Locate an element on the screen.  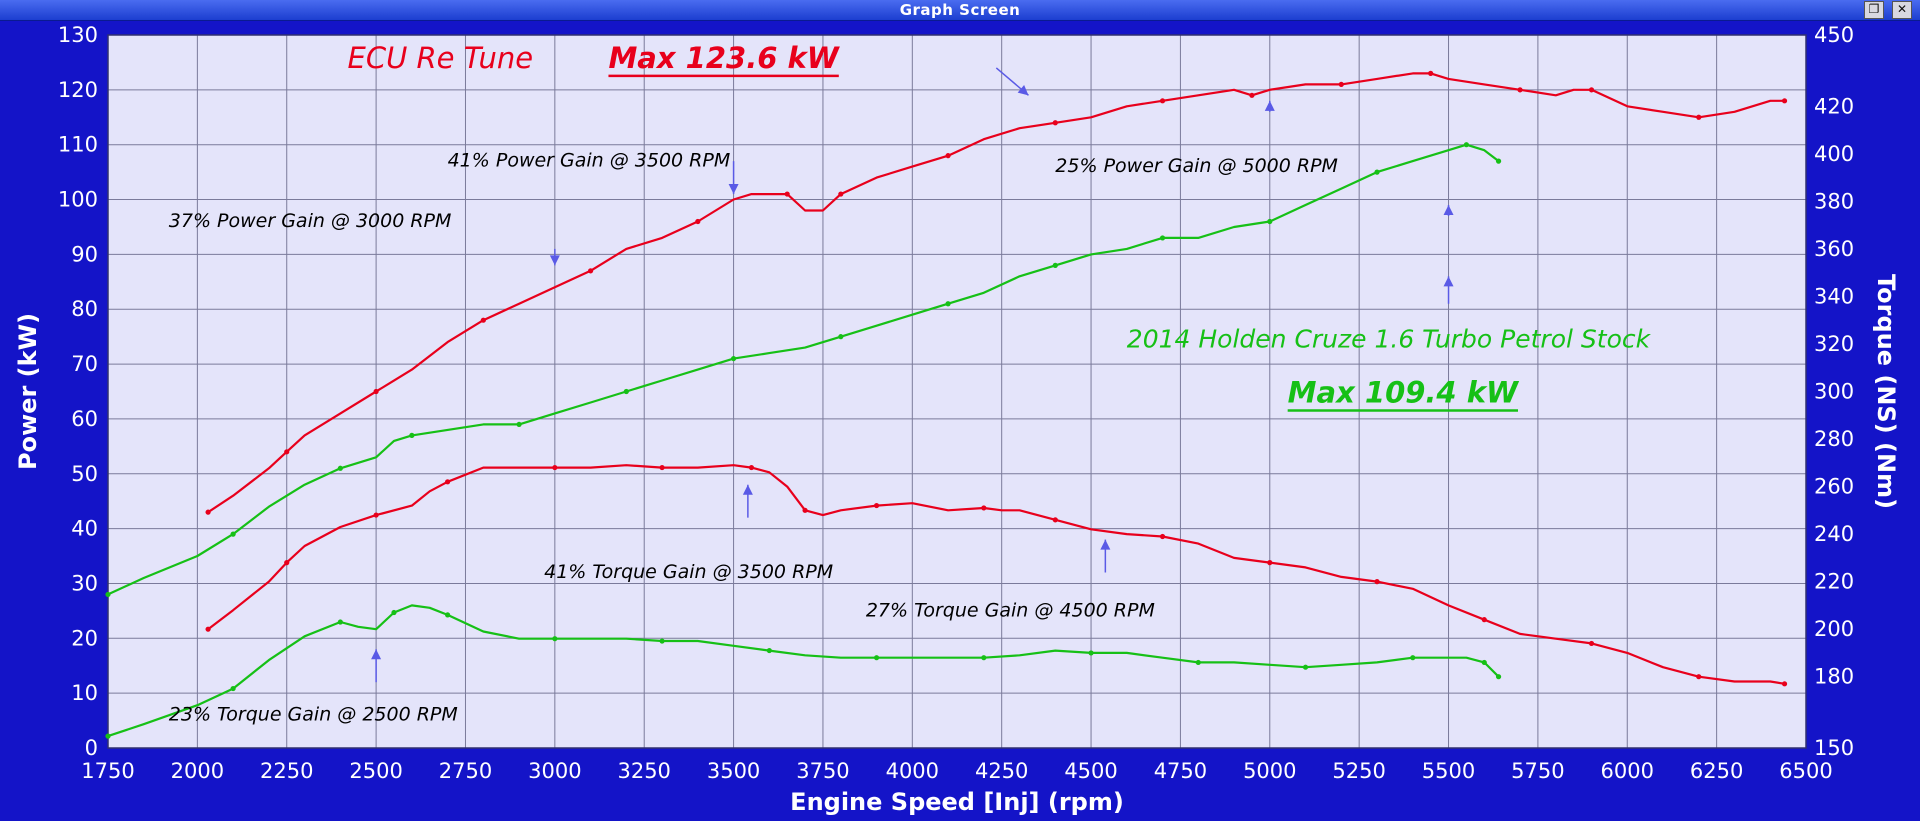
y2-axis-label: Torque (NS) (Nm) is located at coordinates (1886, 391).